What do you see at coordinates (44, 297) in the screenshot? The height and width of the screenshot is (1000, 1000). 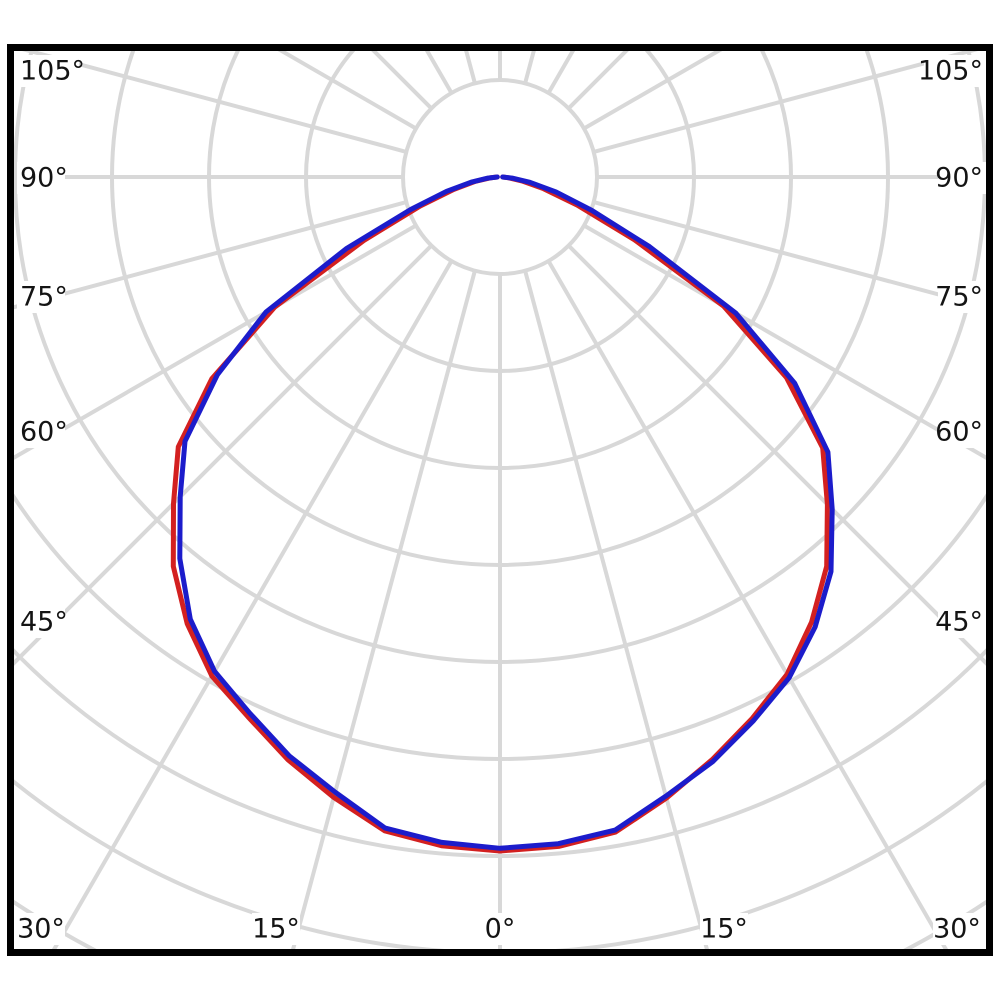 I see `angle-label-left-75: 75°` at bounding box center [44, 297].